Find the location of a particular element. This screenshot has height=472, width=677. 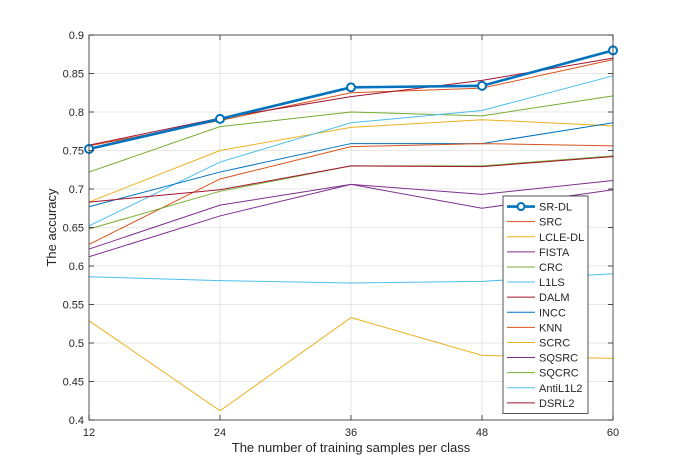

x-tick-label: 60 is located at coordinates (613, 433).